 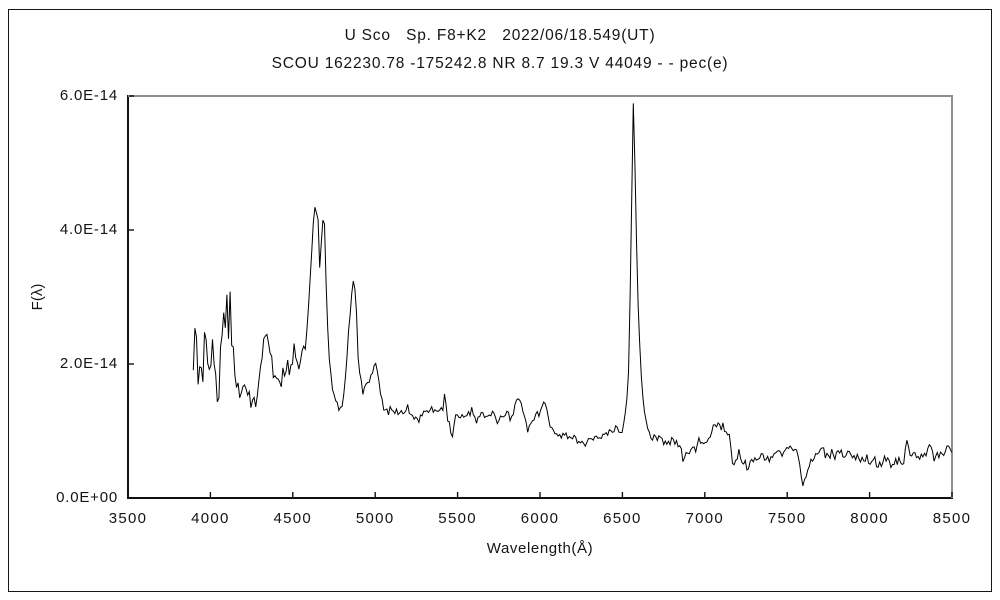 What do you see at coordinates (952, 518) in the screenshot?
I see `x-tick-label: 8500` at bounding box center [952, 518].